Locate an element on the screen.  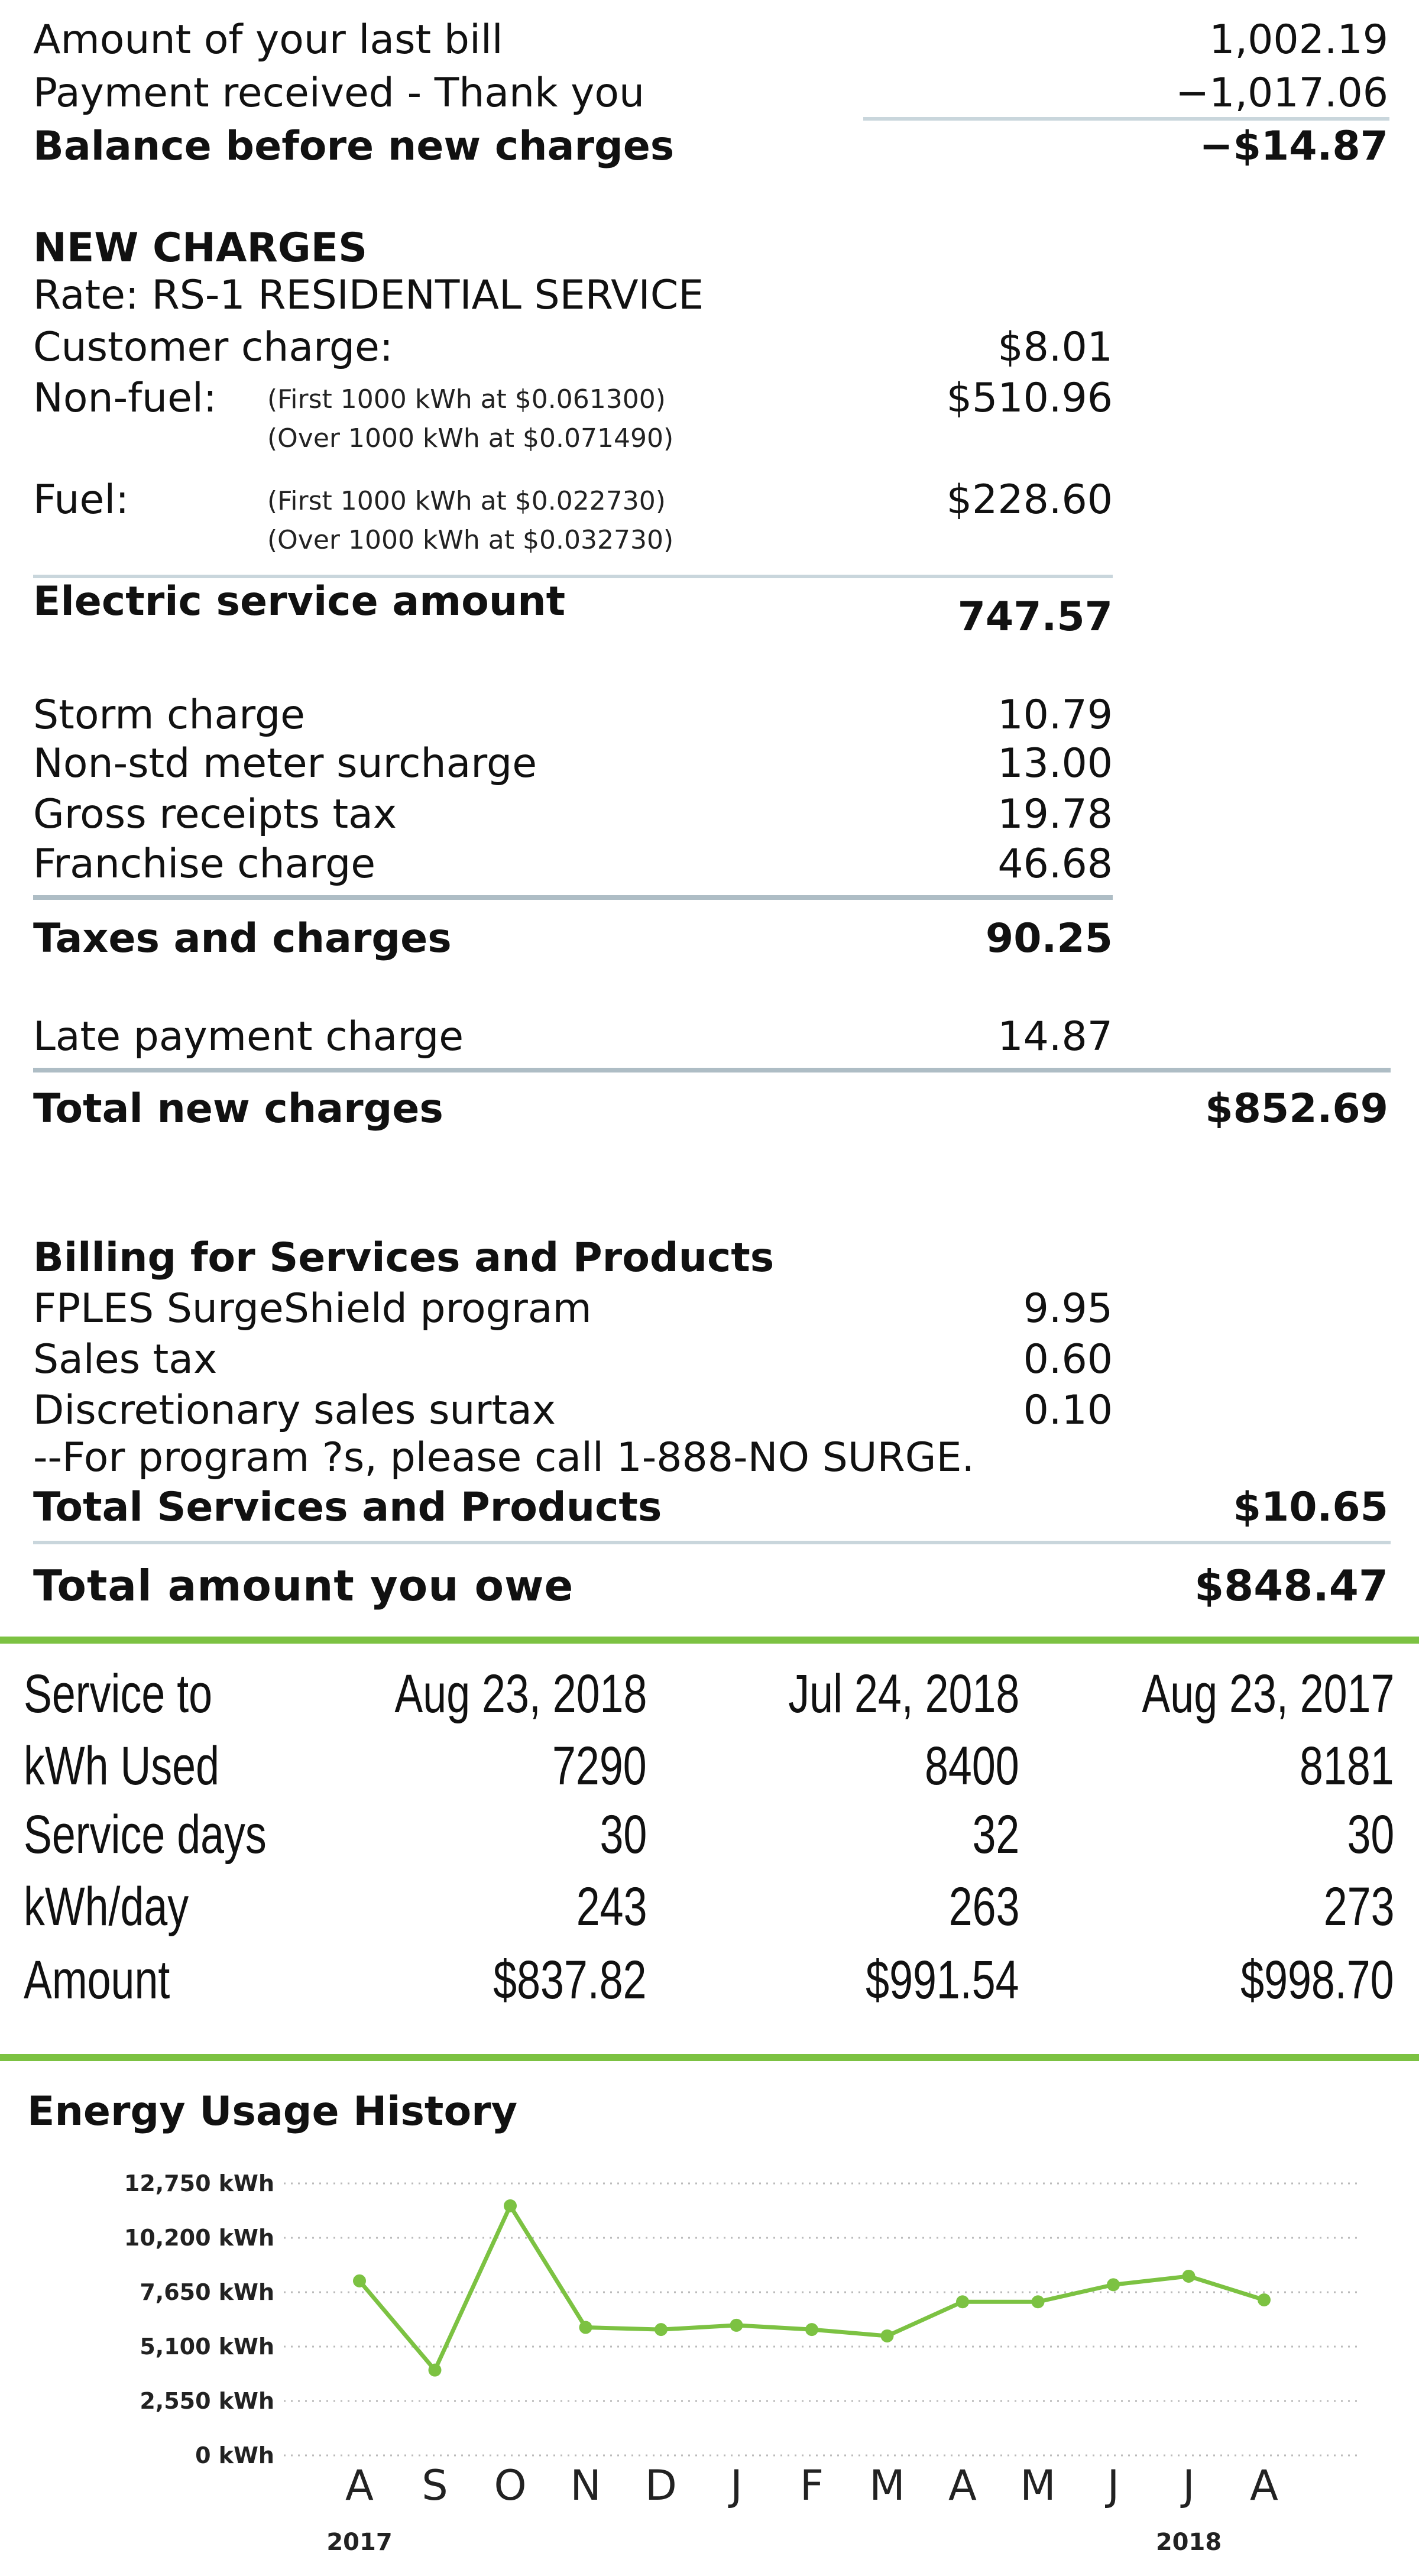
usage-cell: 263 is located at coordinates (984, 1907).